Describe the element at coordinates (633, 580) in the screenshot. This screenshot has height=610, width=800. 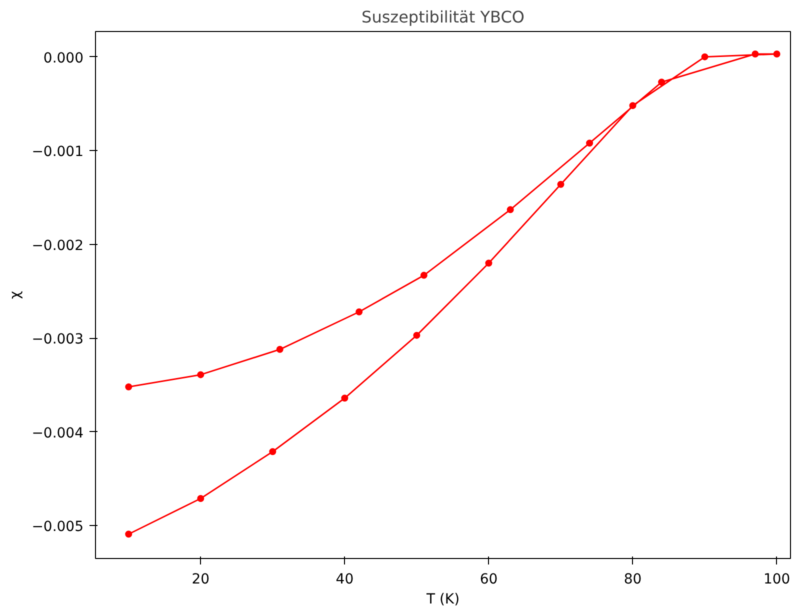
I see `x-tick-label: 80` at that location.